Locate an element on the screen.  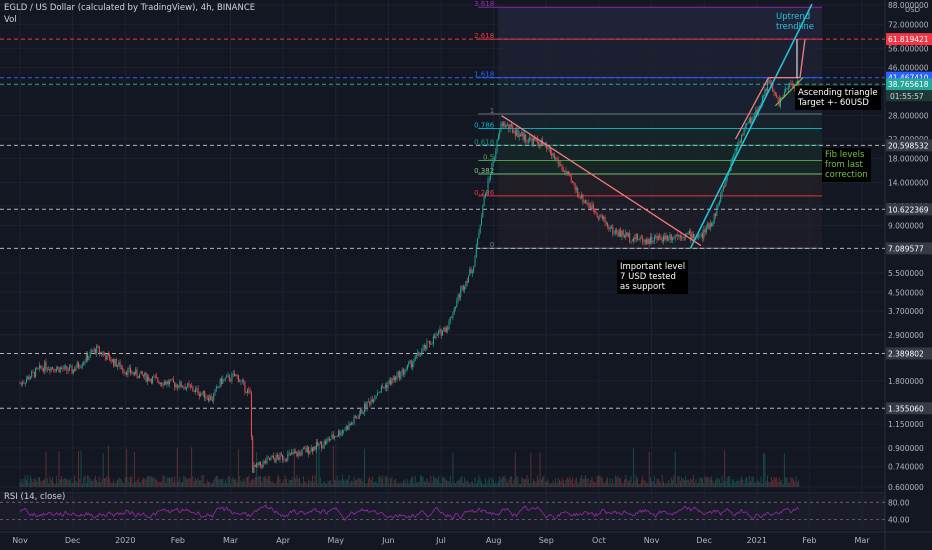
time-tick-label: Feb is located at coordinates (178, 540).